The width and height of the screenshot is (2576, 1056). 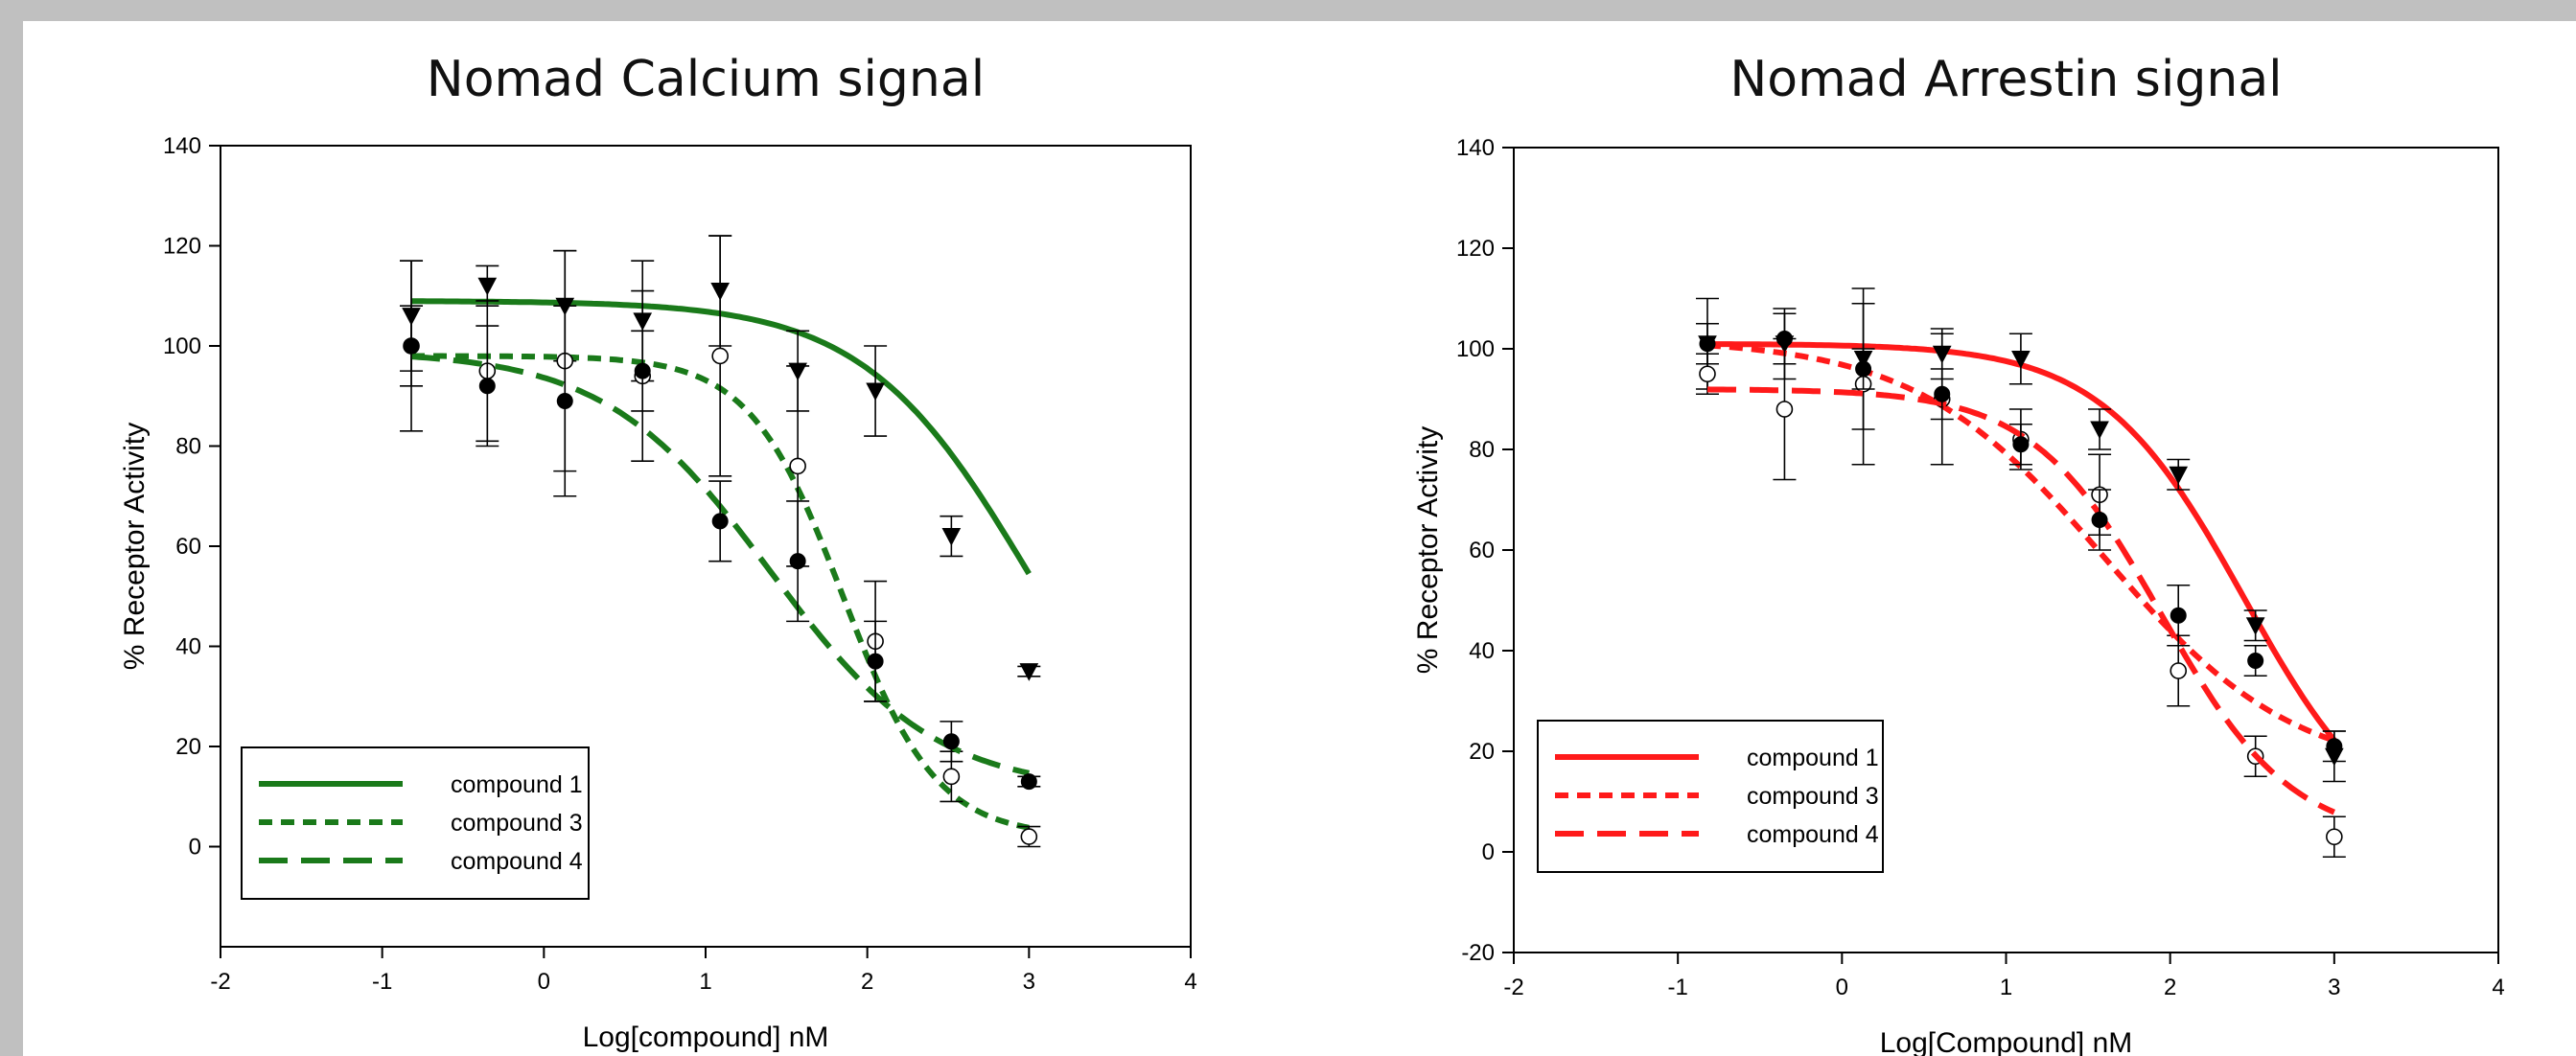 What do you see at coordinates (706, 79) in the screenshot?
I see `chart-title: Nomad Calcium signal` at bounding box center [706, 79].